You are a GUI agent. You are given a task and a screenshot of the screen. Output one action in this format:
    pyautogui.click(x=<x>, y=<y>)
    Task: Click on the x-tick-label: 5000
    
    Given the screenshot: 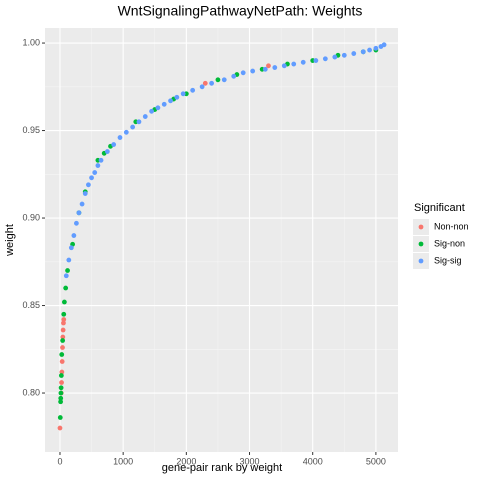 What is the action you would take?
    pyautogui.click(x=376, y=461)
    